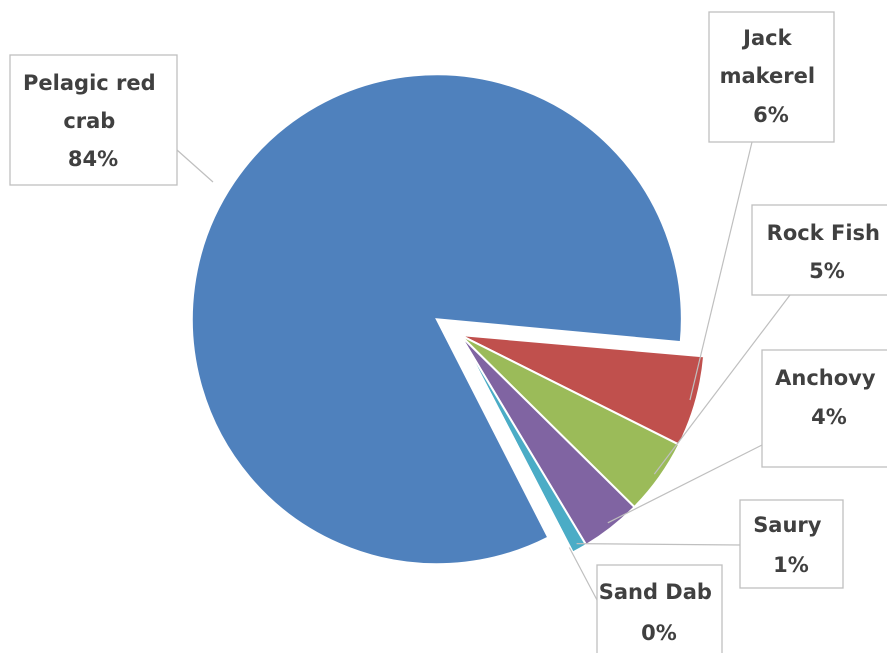 The image size is (887, 653). What do you see at coordinates (825, 378) in the screenshot?
I see `label-anchovy-line1: Anchovy` at bounding box center [825, 378].